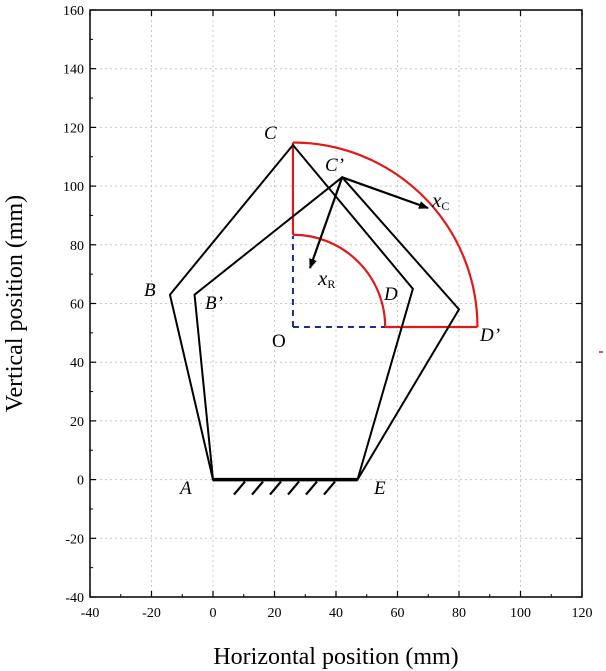 The height and width of the screenshot is (671, 606). I want to click on y-tick-label: 60, so click(77, 305).